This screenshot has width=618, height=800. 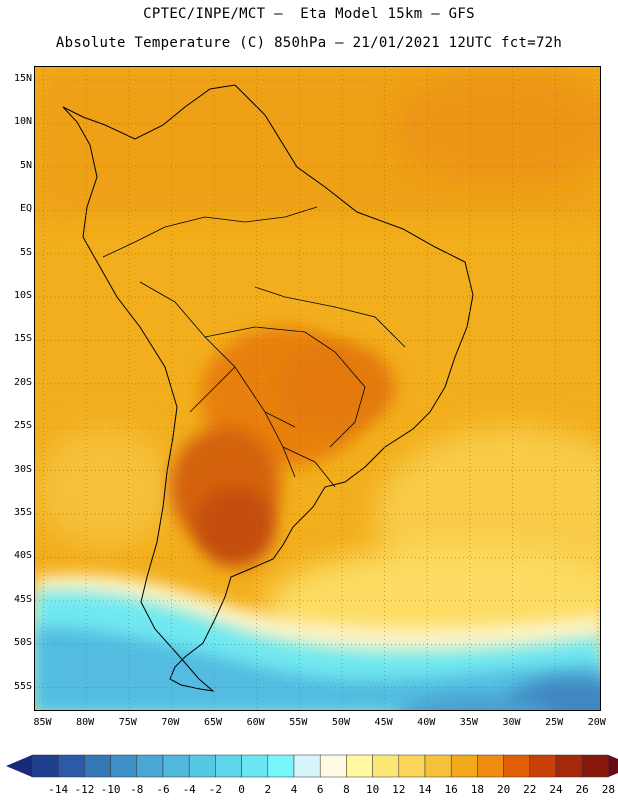 What do you see at coordinates (25, 209) in the screenshot?
I see `latitude-label: EQ` at bounding box center [25, 209].